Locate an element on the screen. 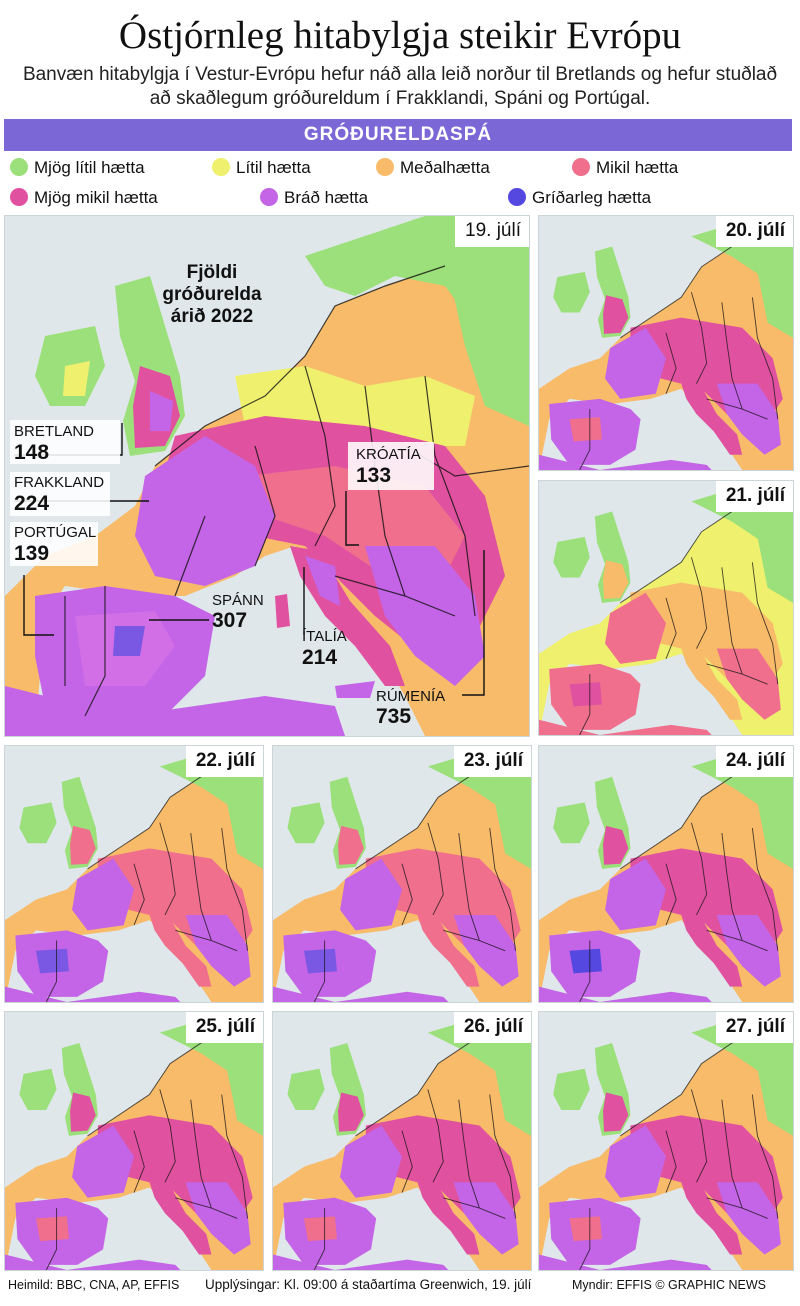 Image resolution: width=800 pixels, height=1306 pixels. portugal-label-bg is located at coordinates (54, 544).